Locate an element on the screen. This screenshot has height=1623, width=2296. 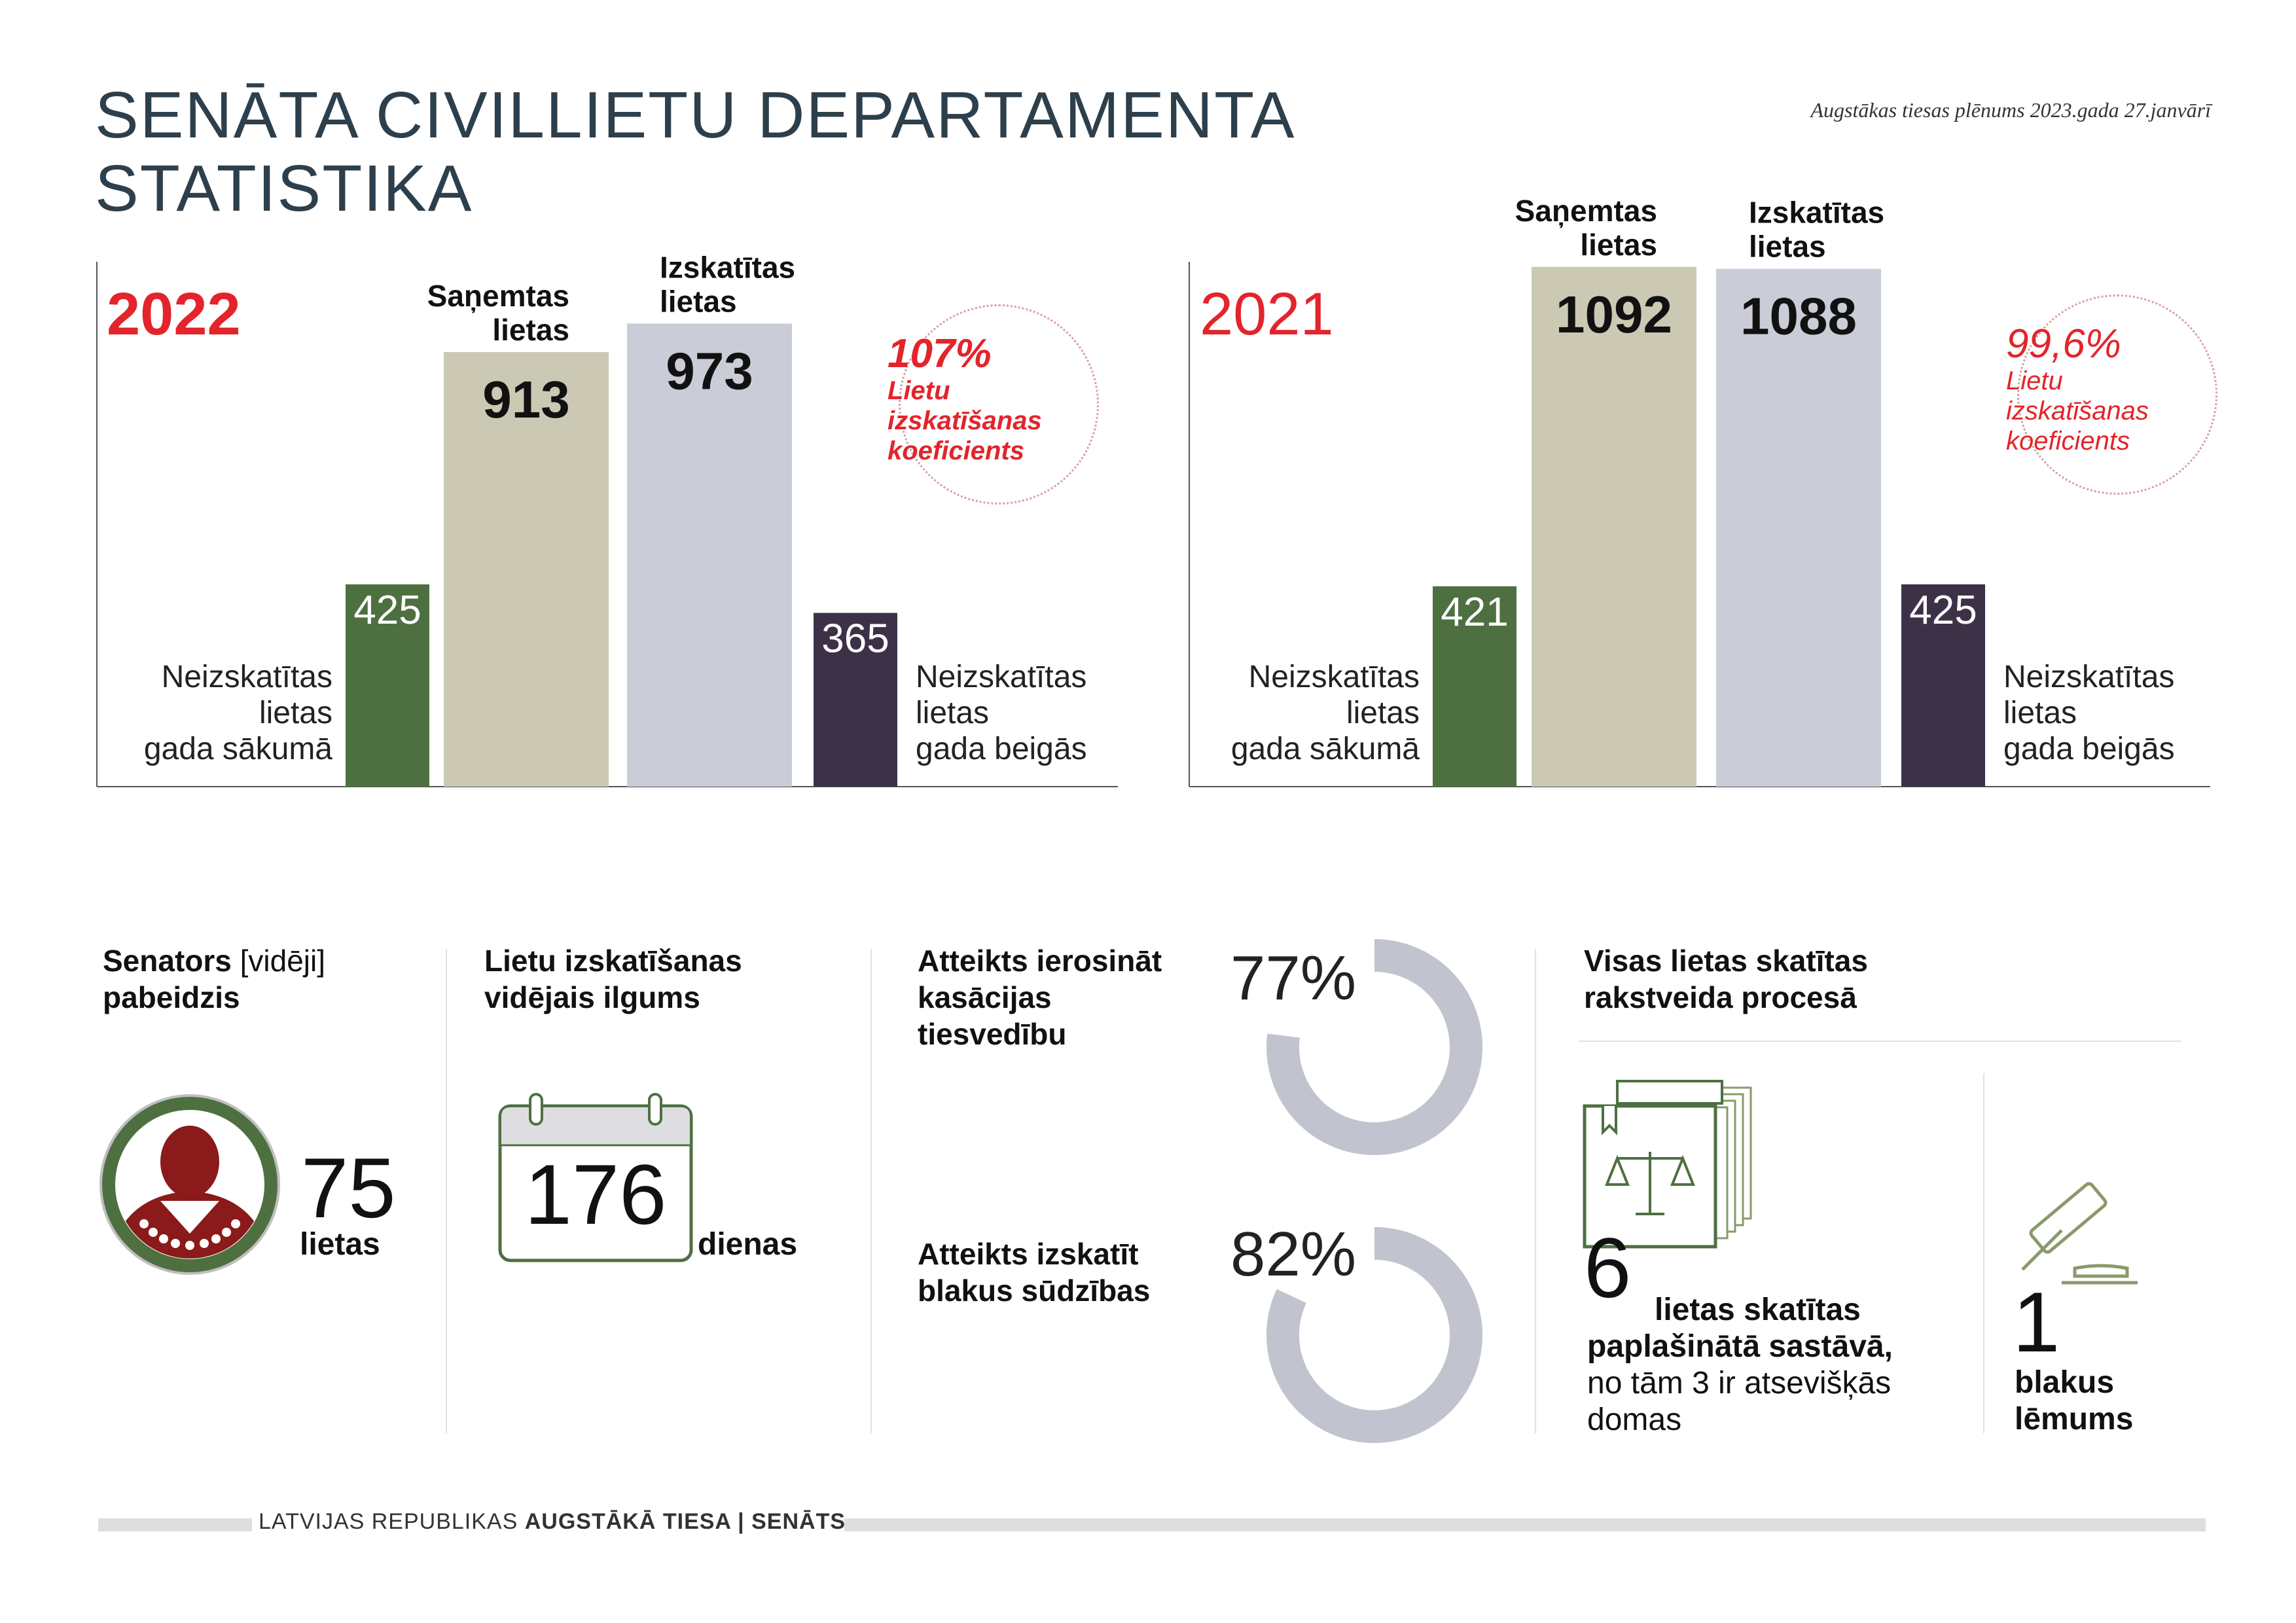
refusal-cassation-percent: 77% is located at coordinates (1293, 978).